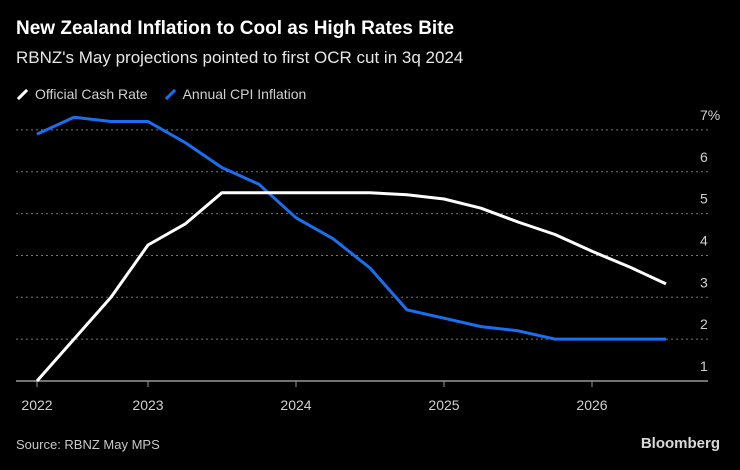 This screenshot has height=470, width=740. I want to click on bloomberg-logo: Bloomberg, so click(680, 443).